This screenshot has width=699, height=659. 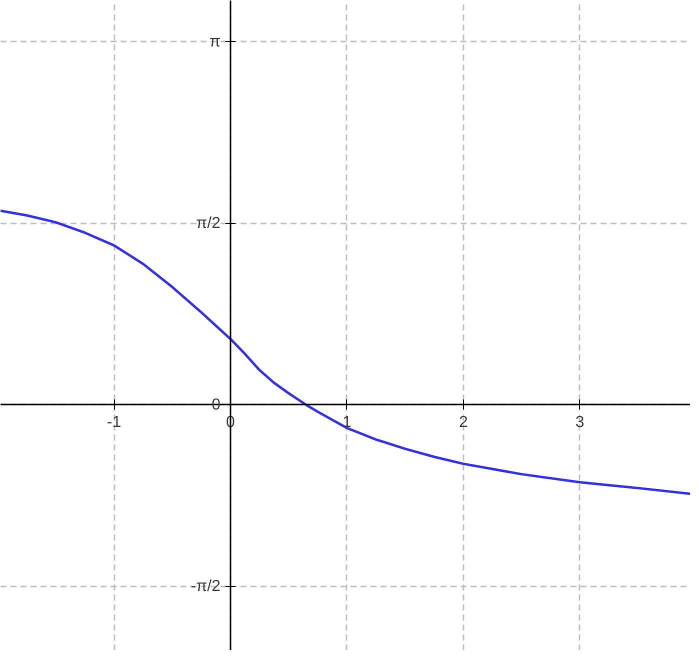 What do you see at coordinates (114, 422) in the screenshot?
I see `x-tick-label: -1` at bounding box center [114, 422].